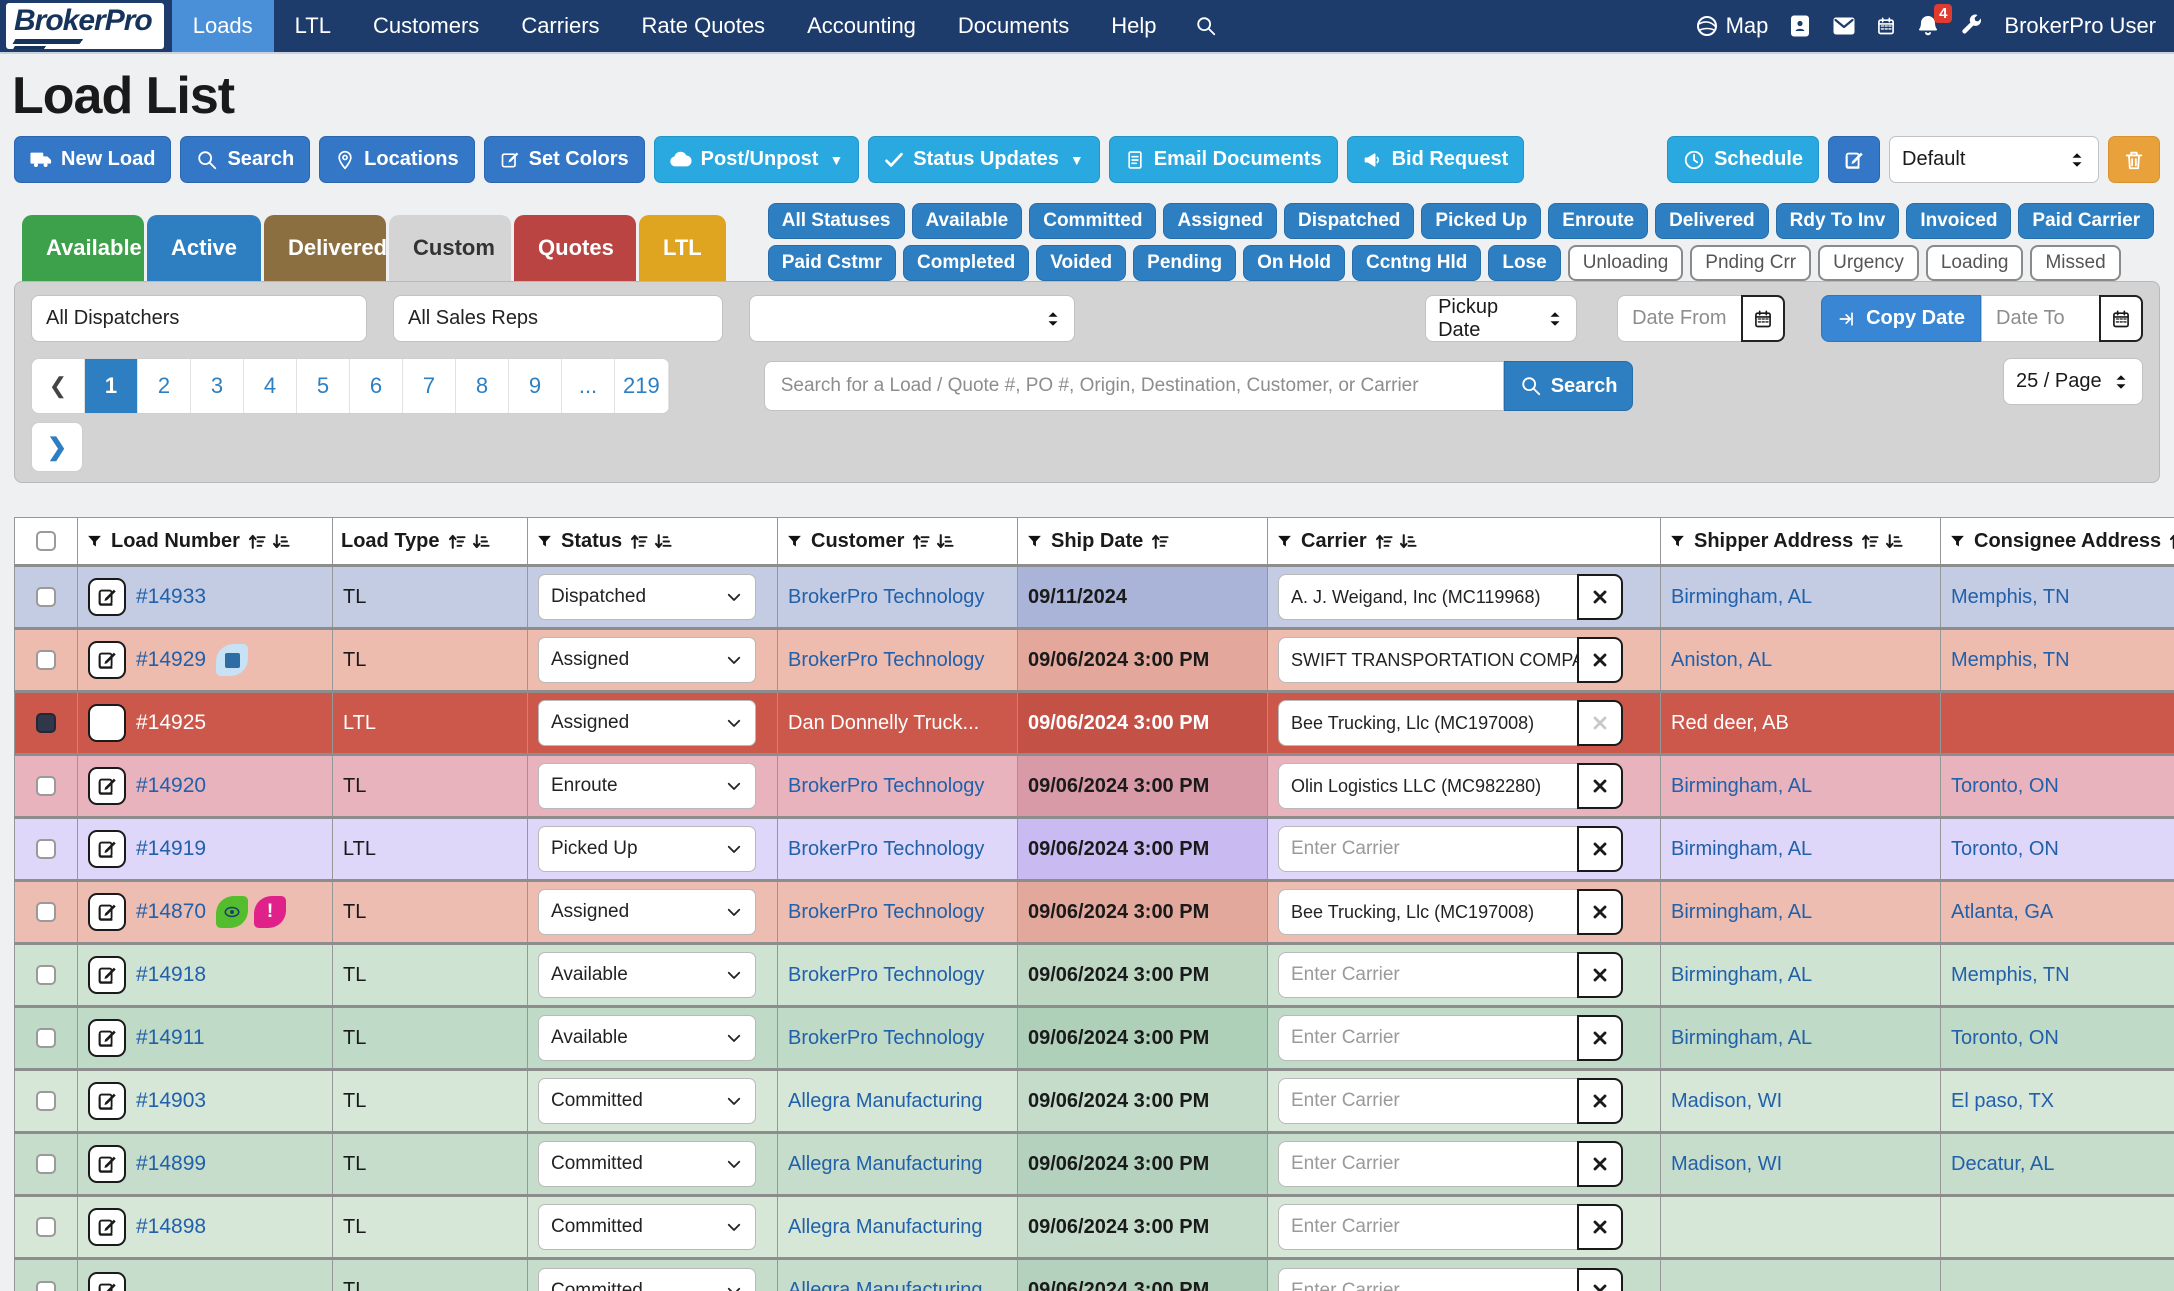 The image size is (2174, 1291). Describe the element at coordinates (450, 248) in the screenshot. I see `tab-custom: Custom` at that location.